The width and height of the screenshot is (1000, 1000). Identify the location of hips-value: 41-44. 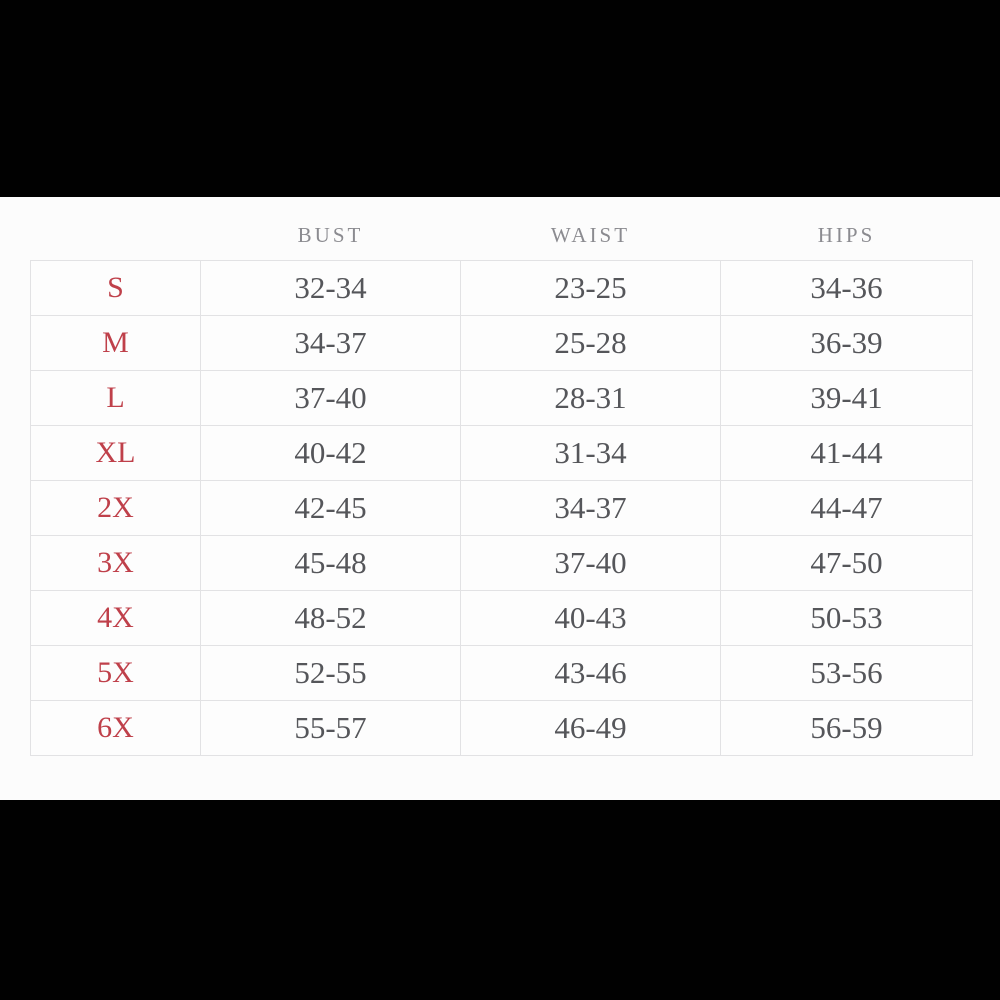
(846, 452).